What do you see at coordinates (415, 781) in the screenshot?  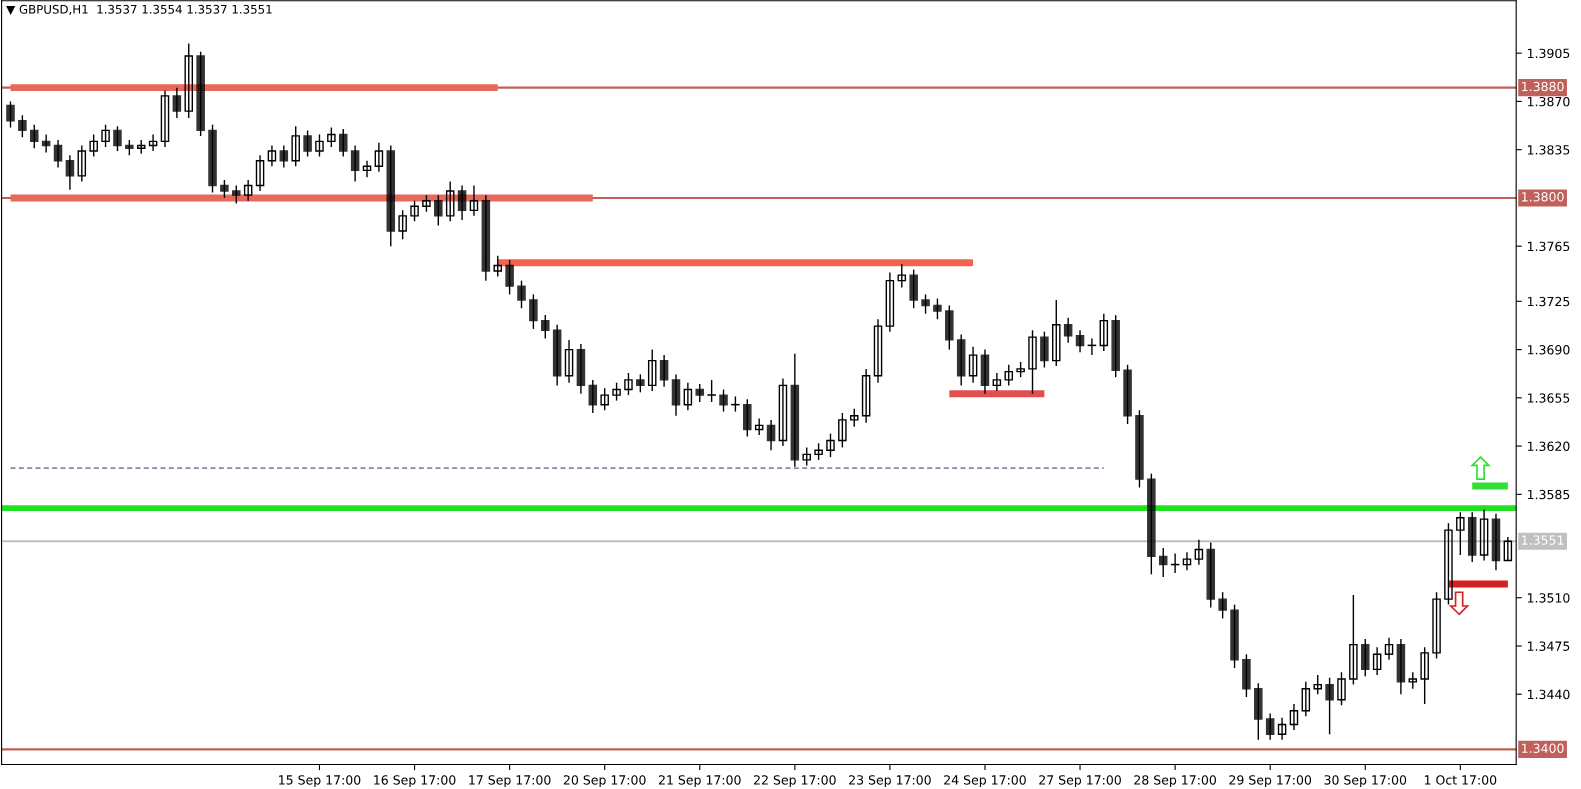 I see `x-tick-label: 16 Sep 17:00` at bounding box center [415, 781].